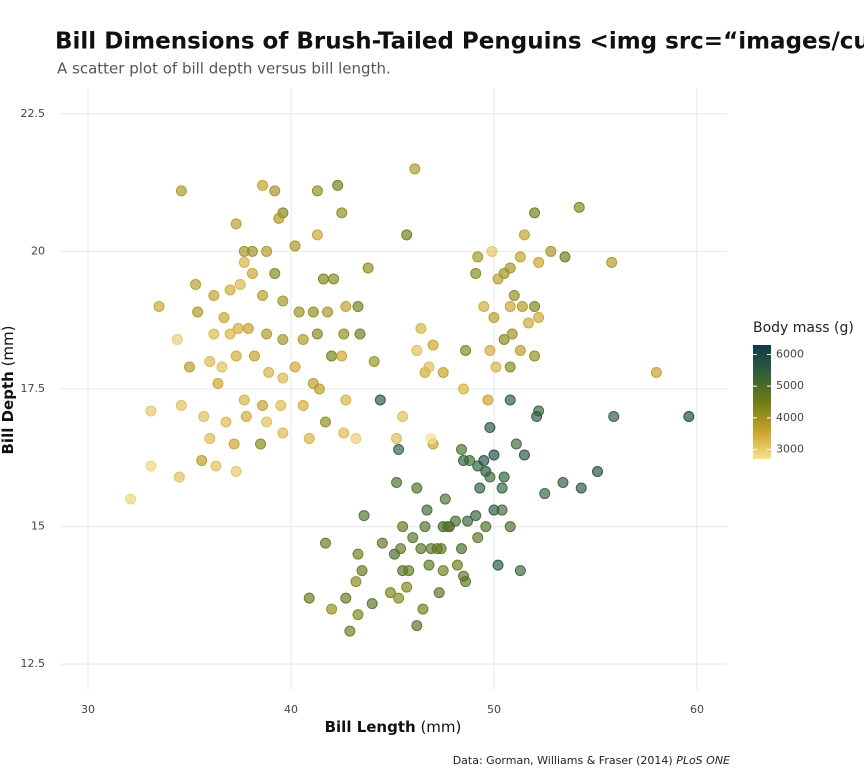  I want to click on y-tick-label: 22.5, so click(33, 113).